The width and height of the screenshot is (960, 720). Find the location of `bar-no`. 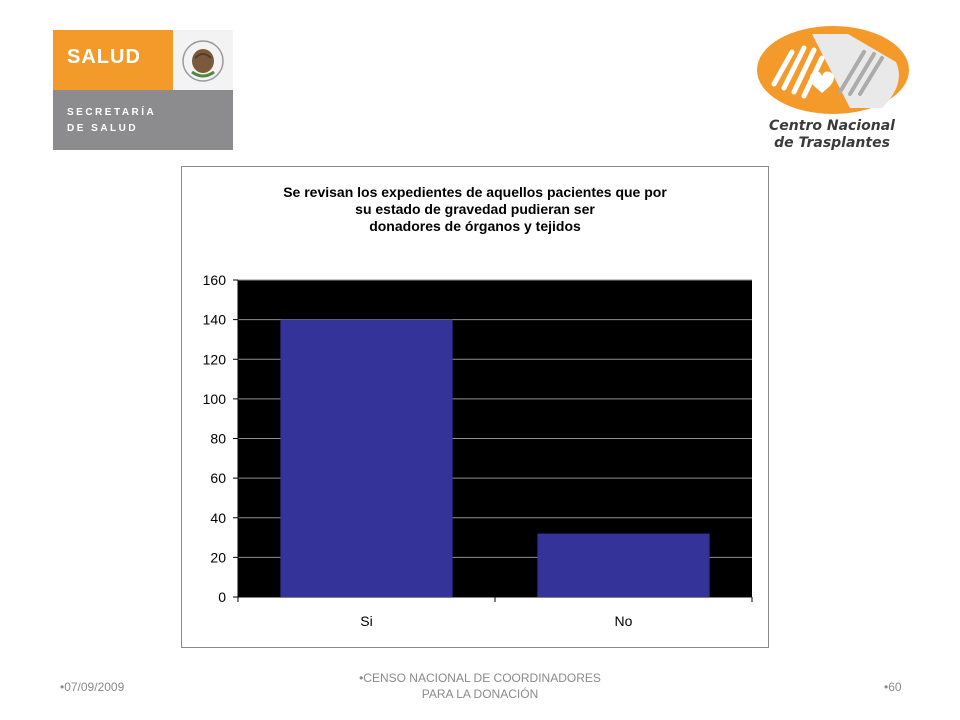

bar-no is located at coordinates (623, 565).